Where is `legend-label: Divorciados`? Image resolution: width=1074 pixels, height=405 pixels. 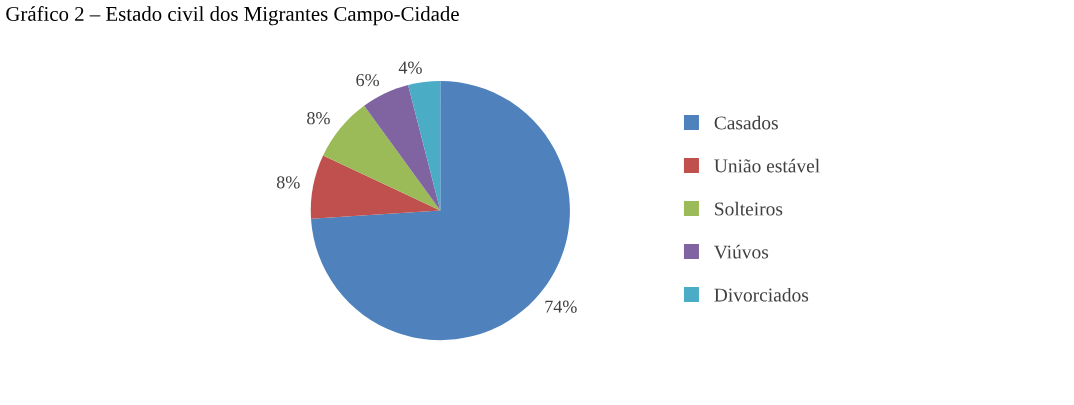
legend-label: Divorciados is located at coordinates (761, 294).